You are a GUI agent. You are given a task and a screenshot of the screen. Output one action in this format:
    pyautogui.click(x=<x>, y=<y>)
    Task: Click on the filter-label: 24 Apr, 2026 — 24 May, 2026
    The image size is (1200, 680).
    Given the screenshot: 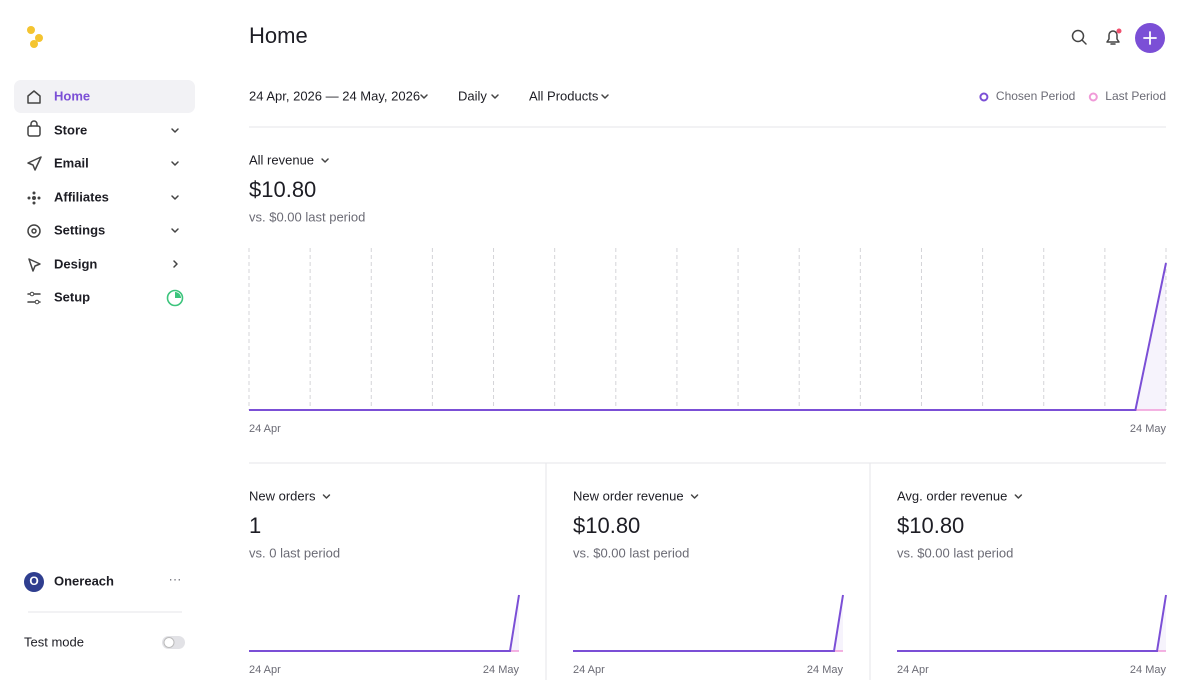 What is the action you would take?
    pyautogui.click(x=334, y=95)
    